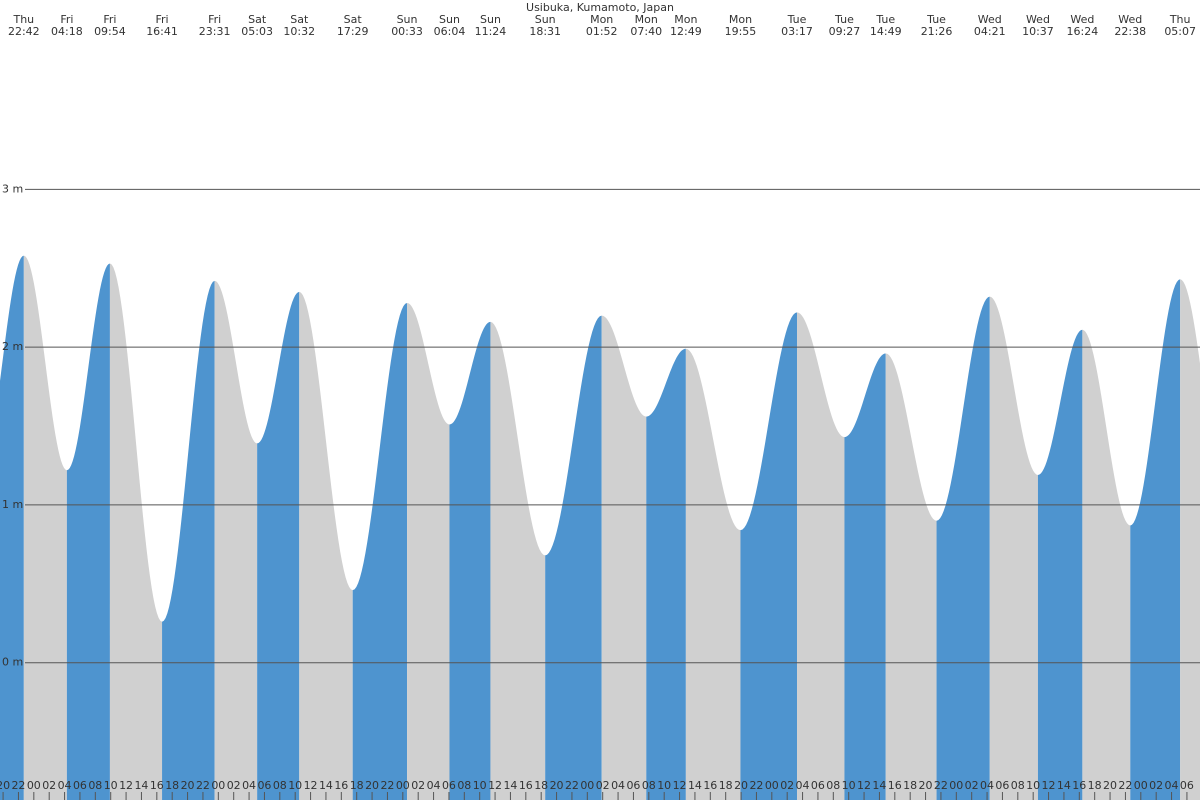  Describe the element at coordinates (545, 31) in the screenshot. I see `extreme-time: 18:31` at that location.